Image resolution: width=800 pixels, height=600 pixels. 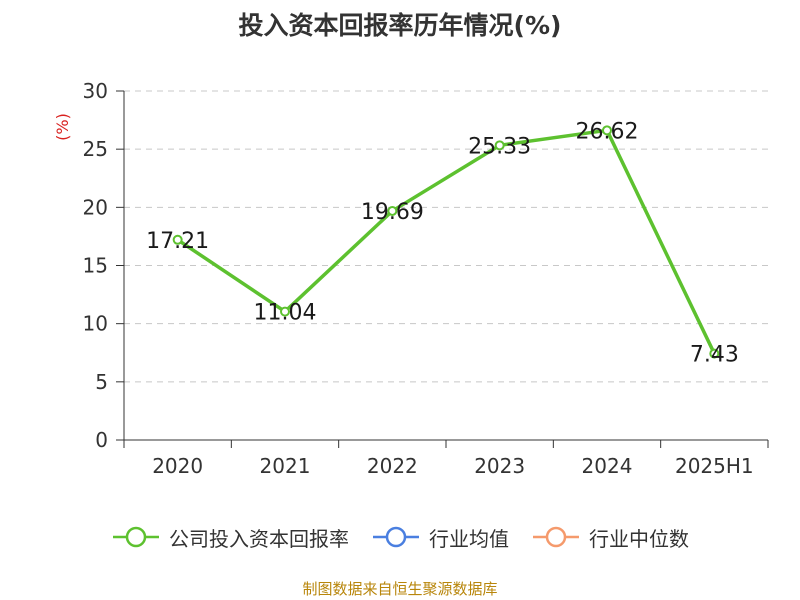 What do you see at coordinates (607, 466) in the screenshot?
I see `x-tick-label: 2024` at bounding box center [607, 466].